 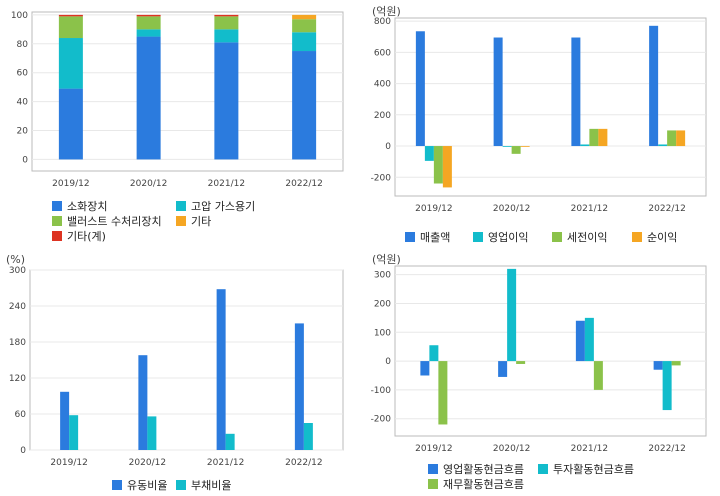 I want to click on legend-item-income-2: 세전이익, so click(x=579, y=237).